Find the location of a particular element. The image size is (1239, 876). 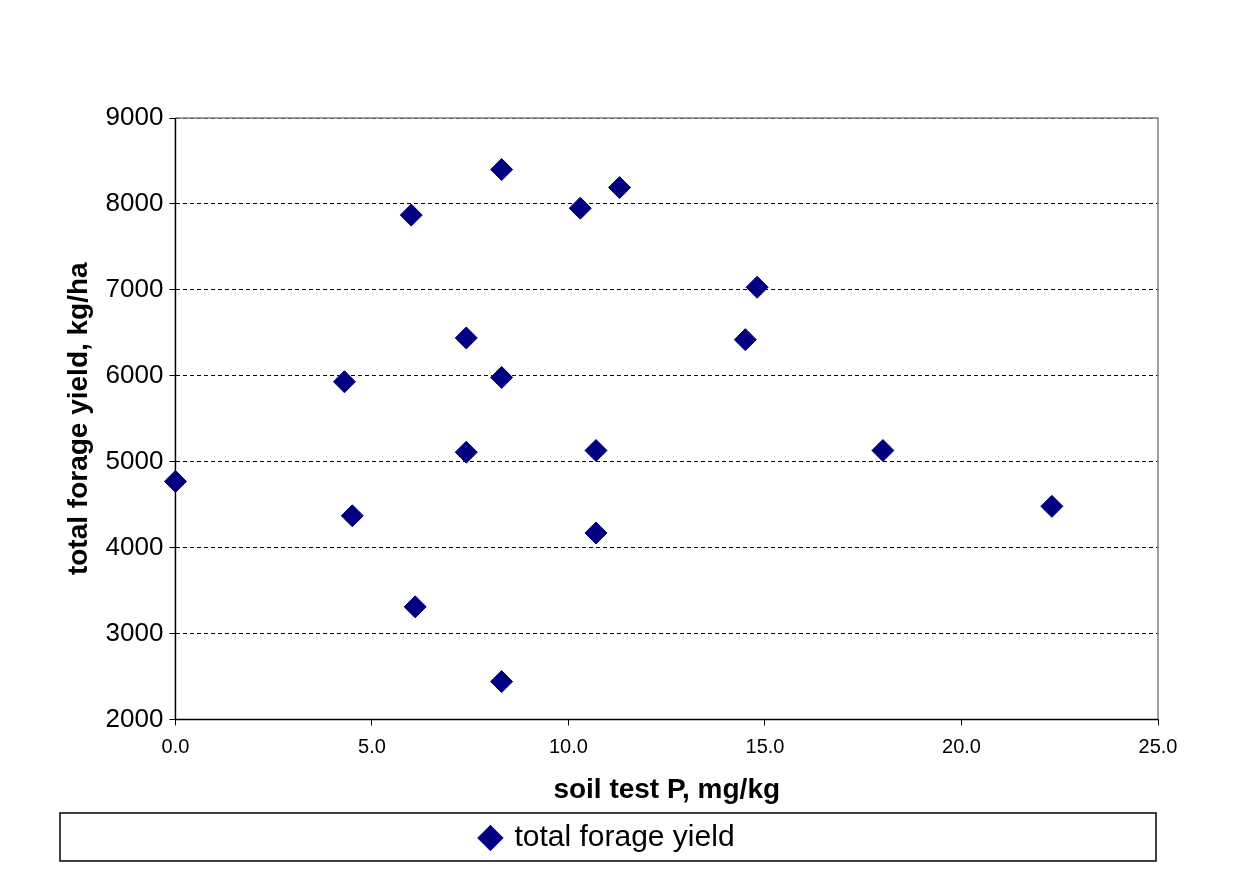

x-tick-label: 25.0 is located at coordinates (1158, 745).